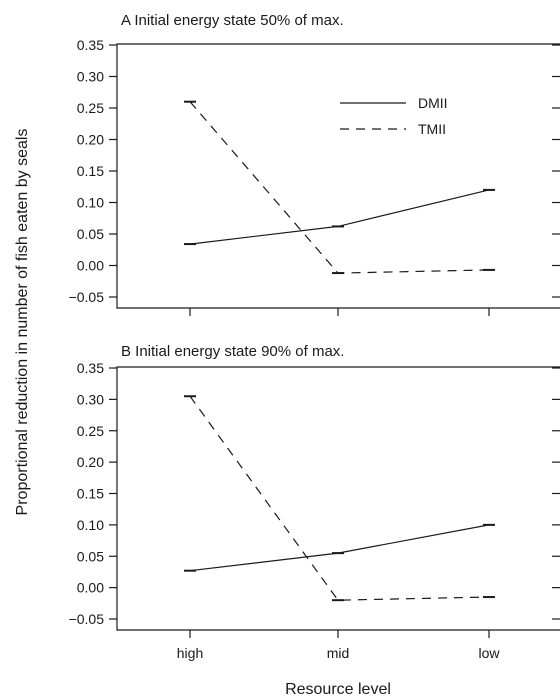 Image resolution: width=560 pixels, height=700 pixels. I want to click on legend-label-tmii: TMII, so click(432, 129).